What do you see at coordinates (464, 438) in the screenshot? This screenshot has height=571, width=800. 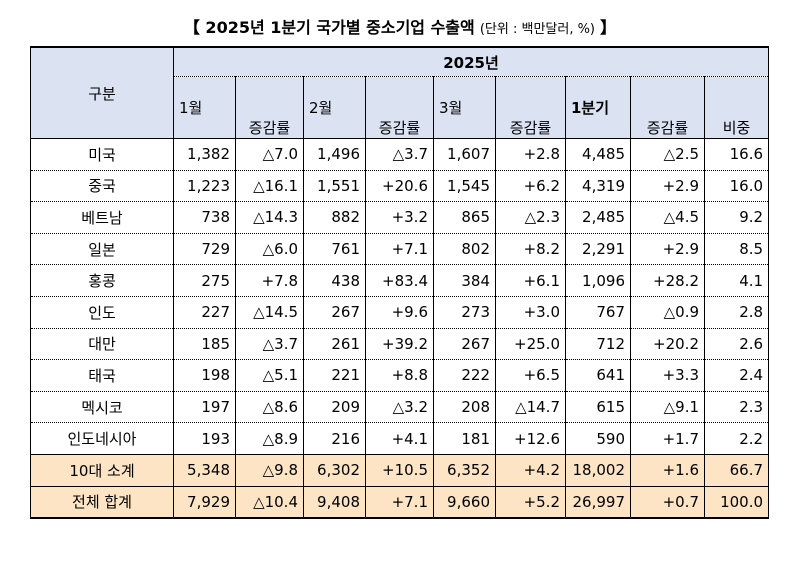 I see `mar-value-cell: 181` at bounding box center [464, 438].